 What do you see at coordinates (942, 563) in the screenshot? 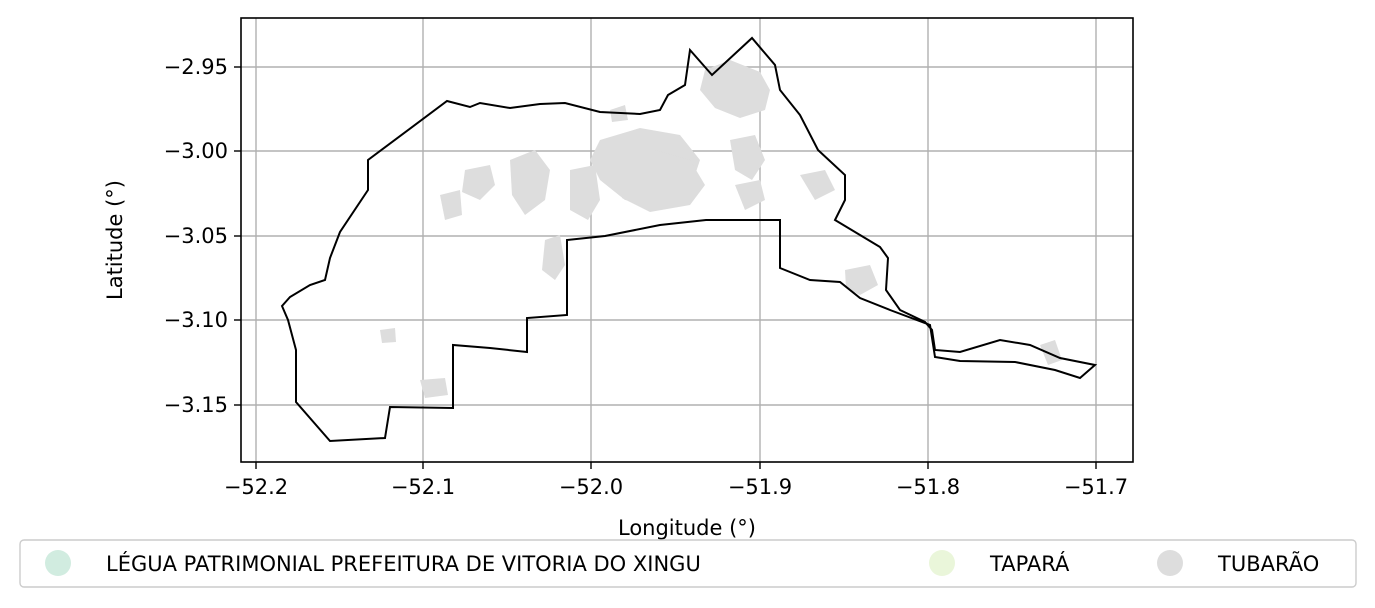
I see `legend-swatch-tapara` at bounding box center [942, 563].